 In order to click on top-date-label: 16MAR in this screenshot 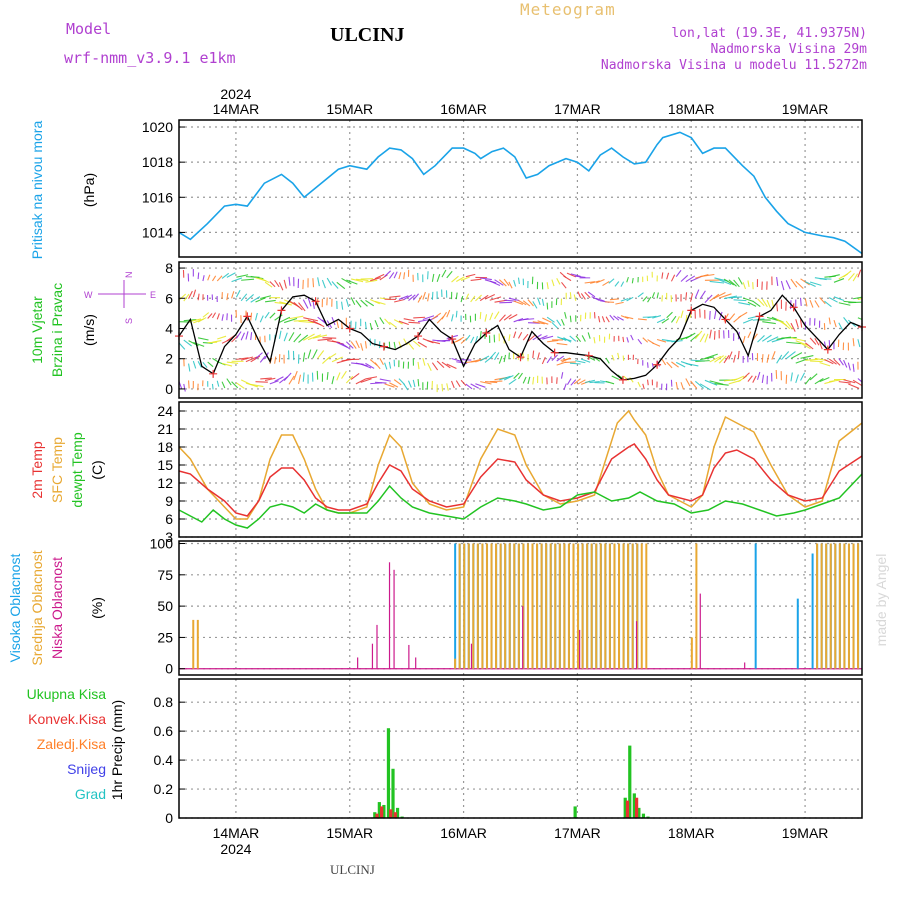, I will do `click(463, 109)`.